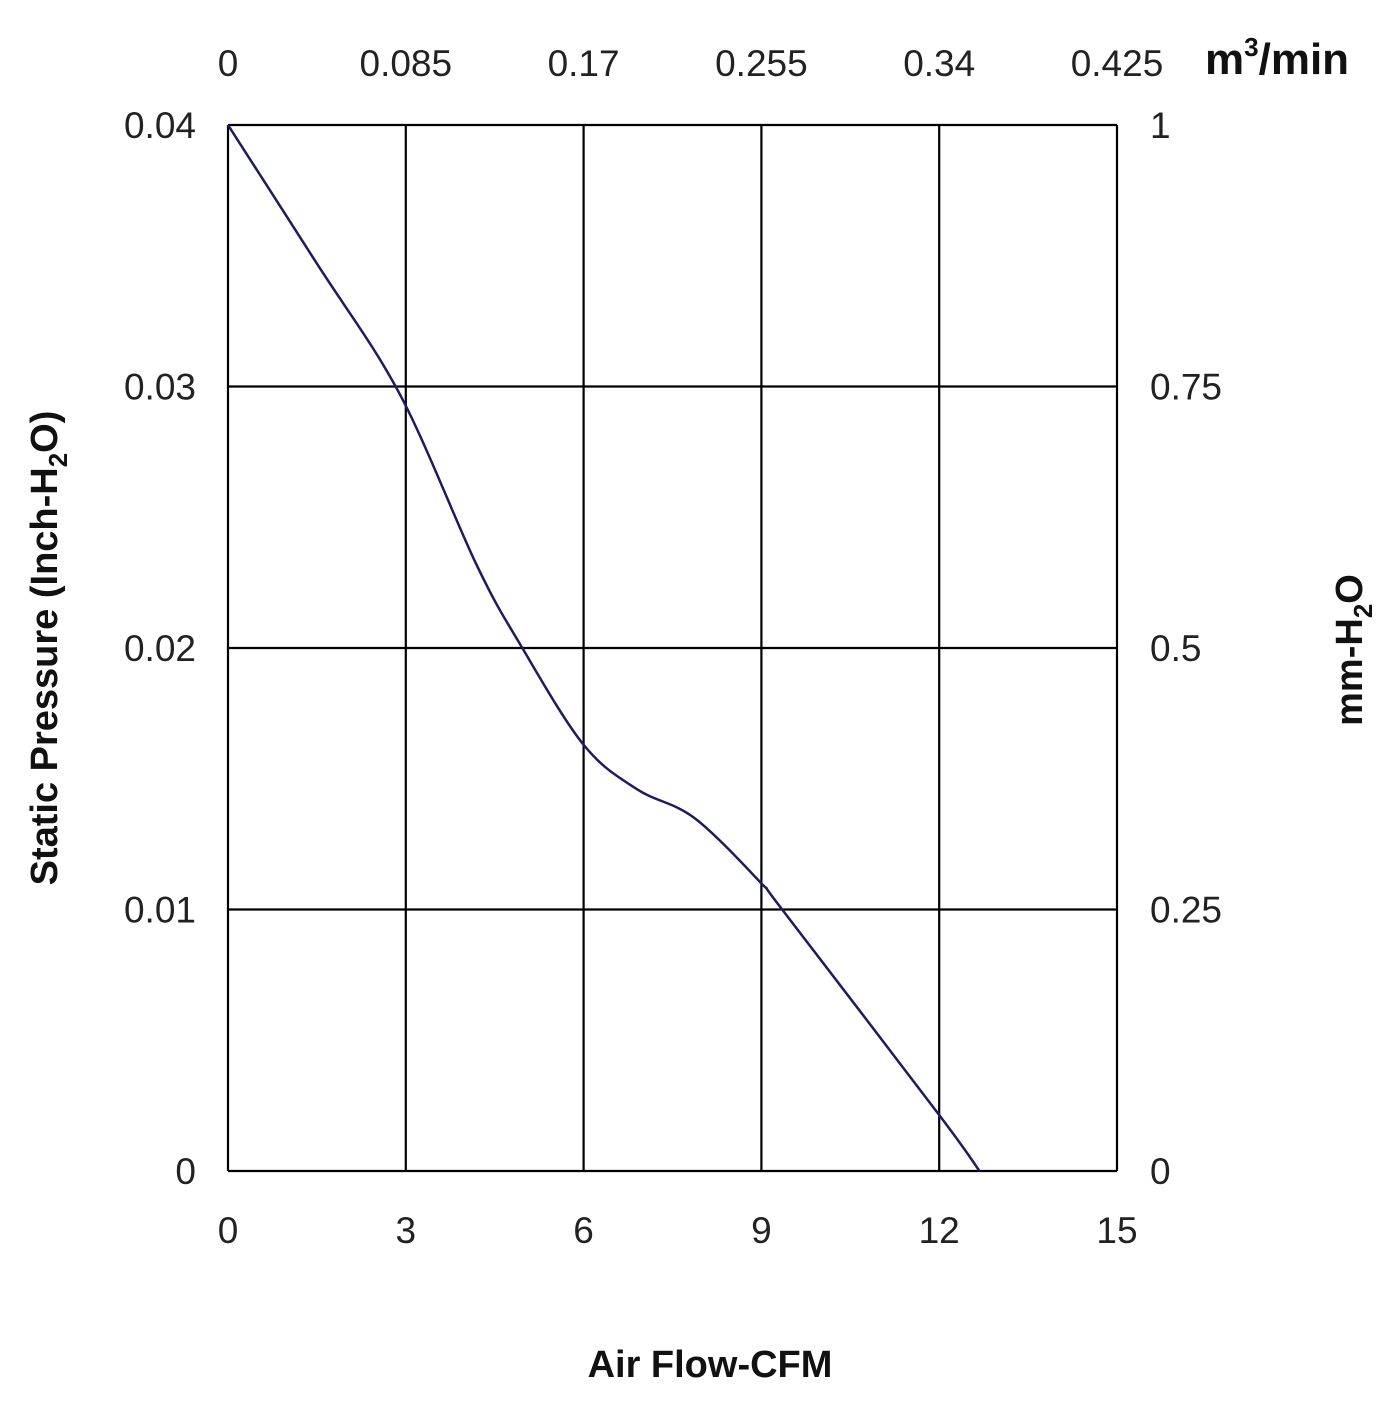  I want to click on y-tick-label: 0.02, so click(160, 648).